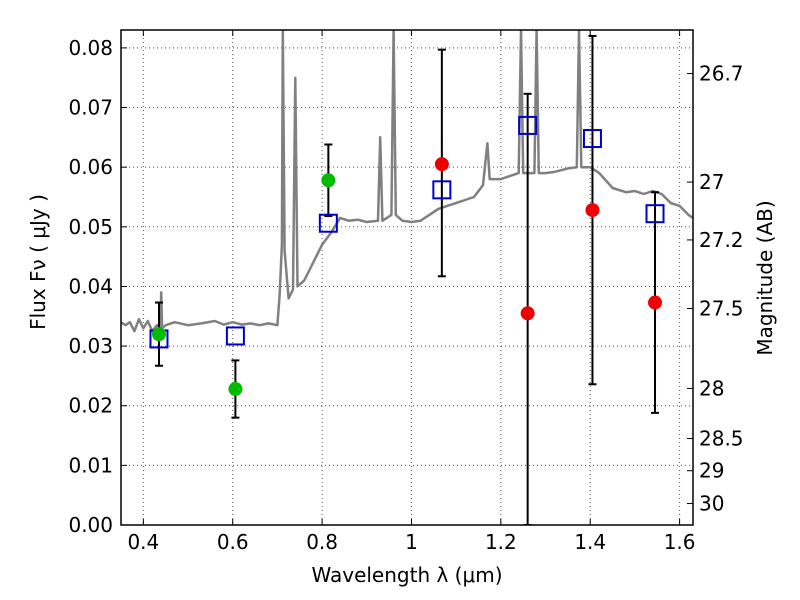 Image resolution: width=800 pixels, height=600 pixels. I want to click on y2-tick-label: 27.5, so click(721, 309).